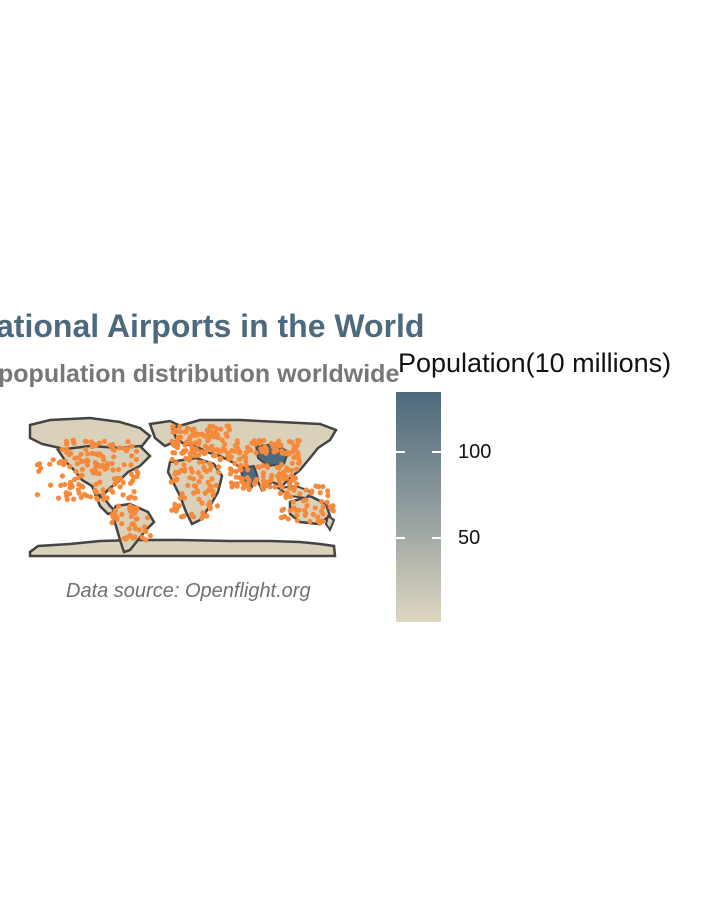 The image size is (720, 921). What do you see at coordinates (188, 591) in the screenshot?
I see `data-source-caption: Data source: Openflight.org` at bounding box center [188, 591].